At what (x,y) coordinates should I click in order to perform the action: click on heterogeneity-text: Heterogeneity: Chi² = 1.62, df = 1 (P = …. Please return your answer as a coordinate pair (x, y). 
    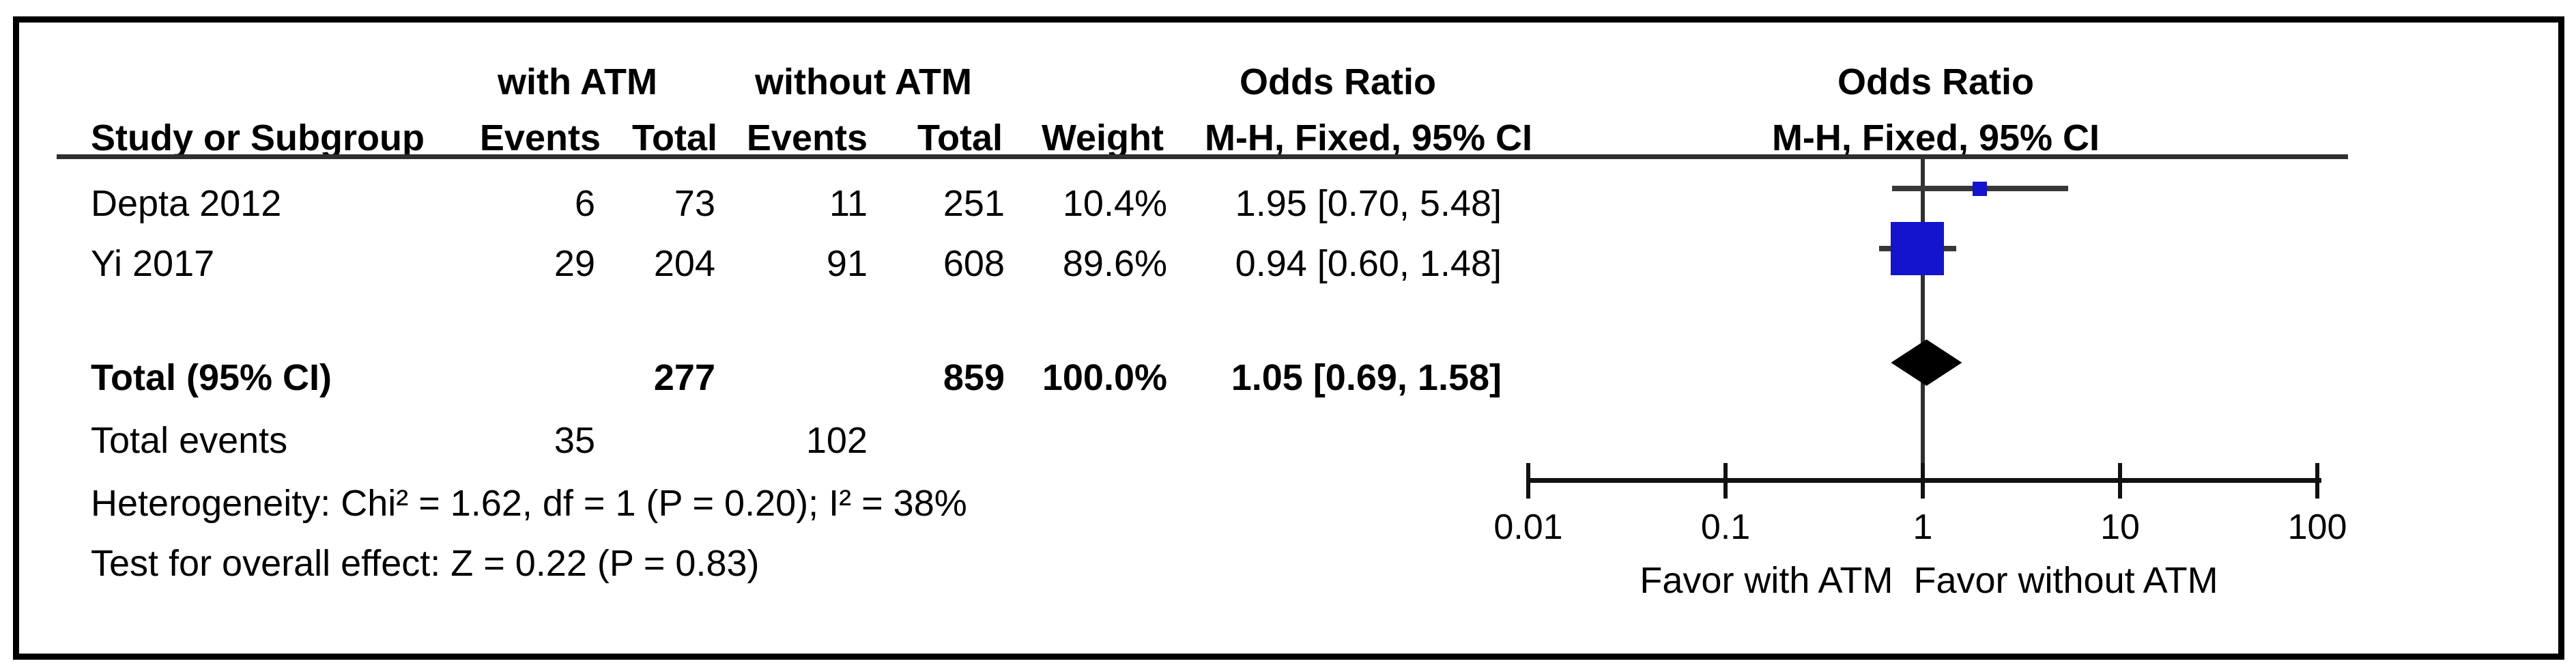
    Looking at the image, I should click on (529, 503).